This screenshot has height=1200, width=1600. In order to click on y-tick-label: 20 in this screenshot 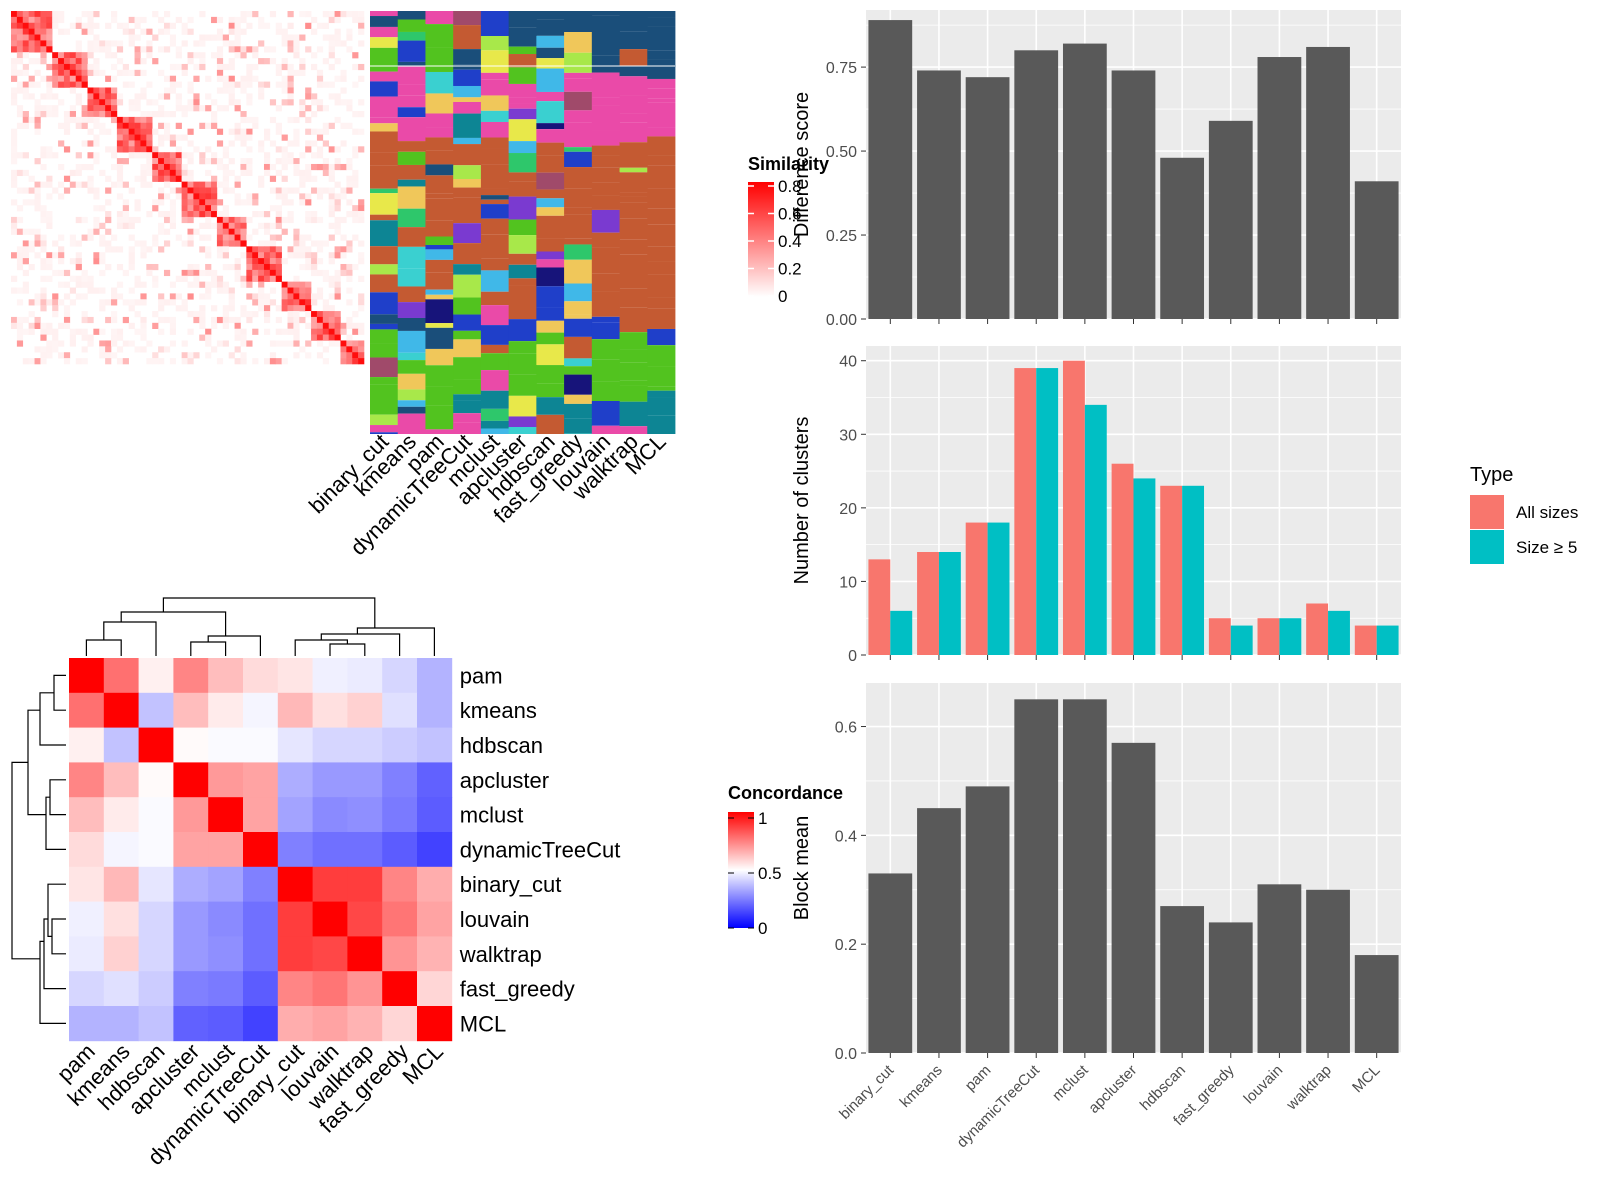, I will do `click(848, 509)`.